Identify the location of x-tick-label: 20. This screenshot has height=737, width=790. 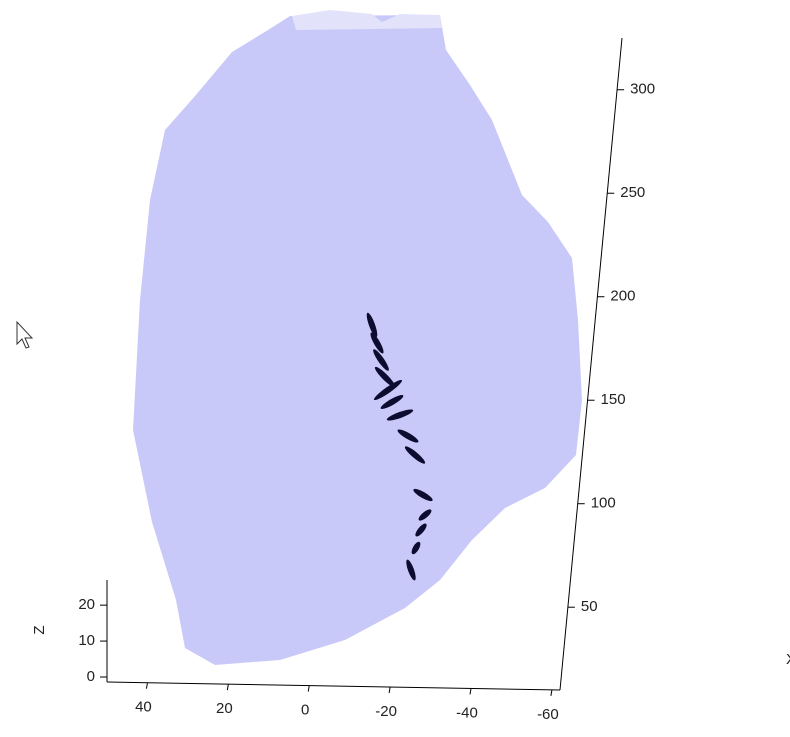
(224, 708).